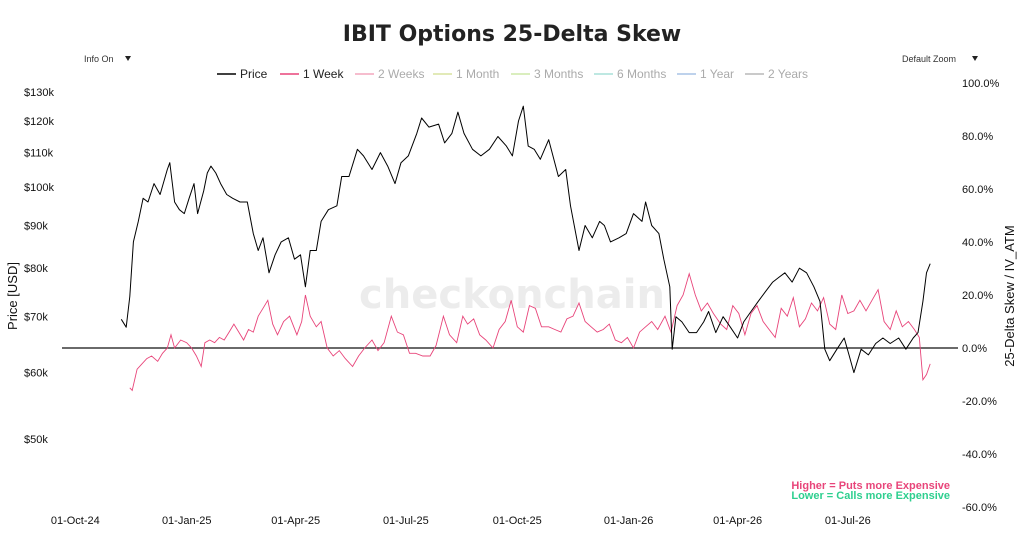 Image resolution: width=1024 pixels, height=555 pixels. I want to click on legend-item-1-week: 1 Week, so click(312, 74).